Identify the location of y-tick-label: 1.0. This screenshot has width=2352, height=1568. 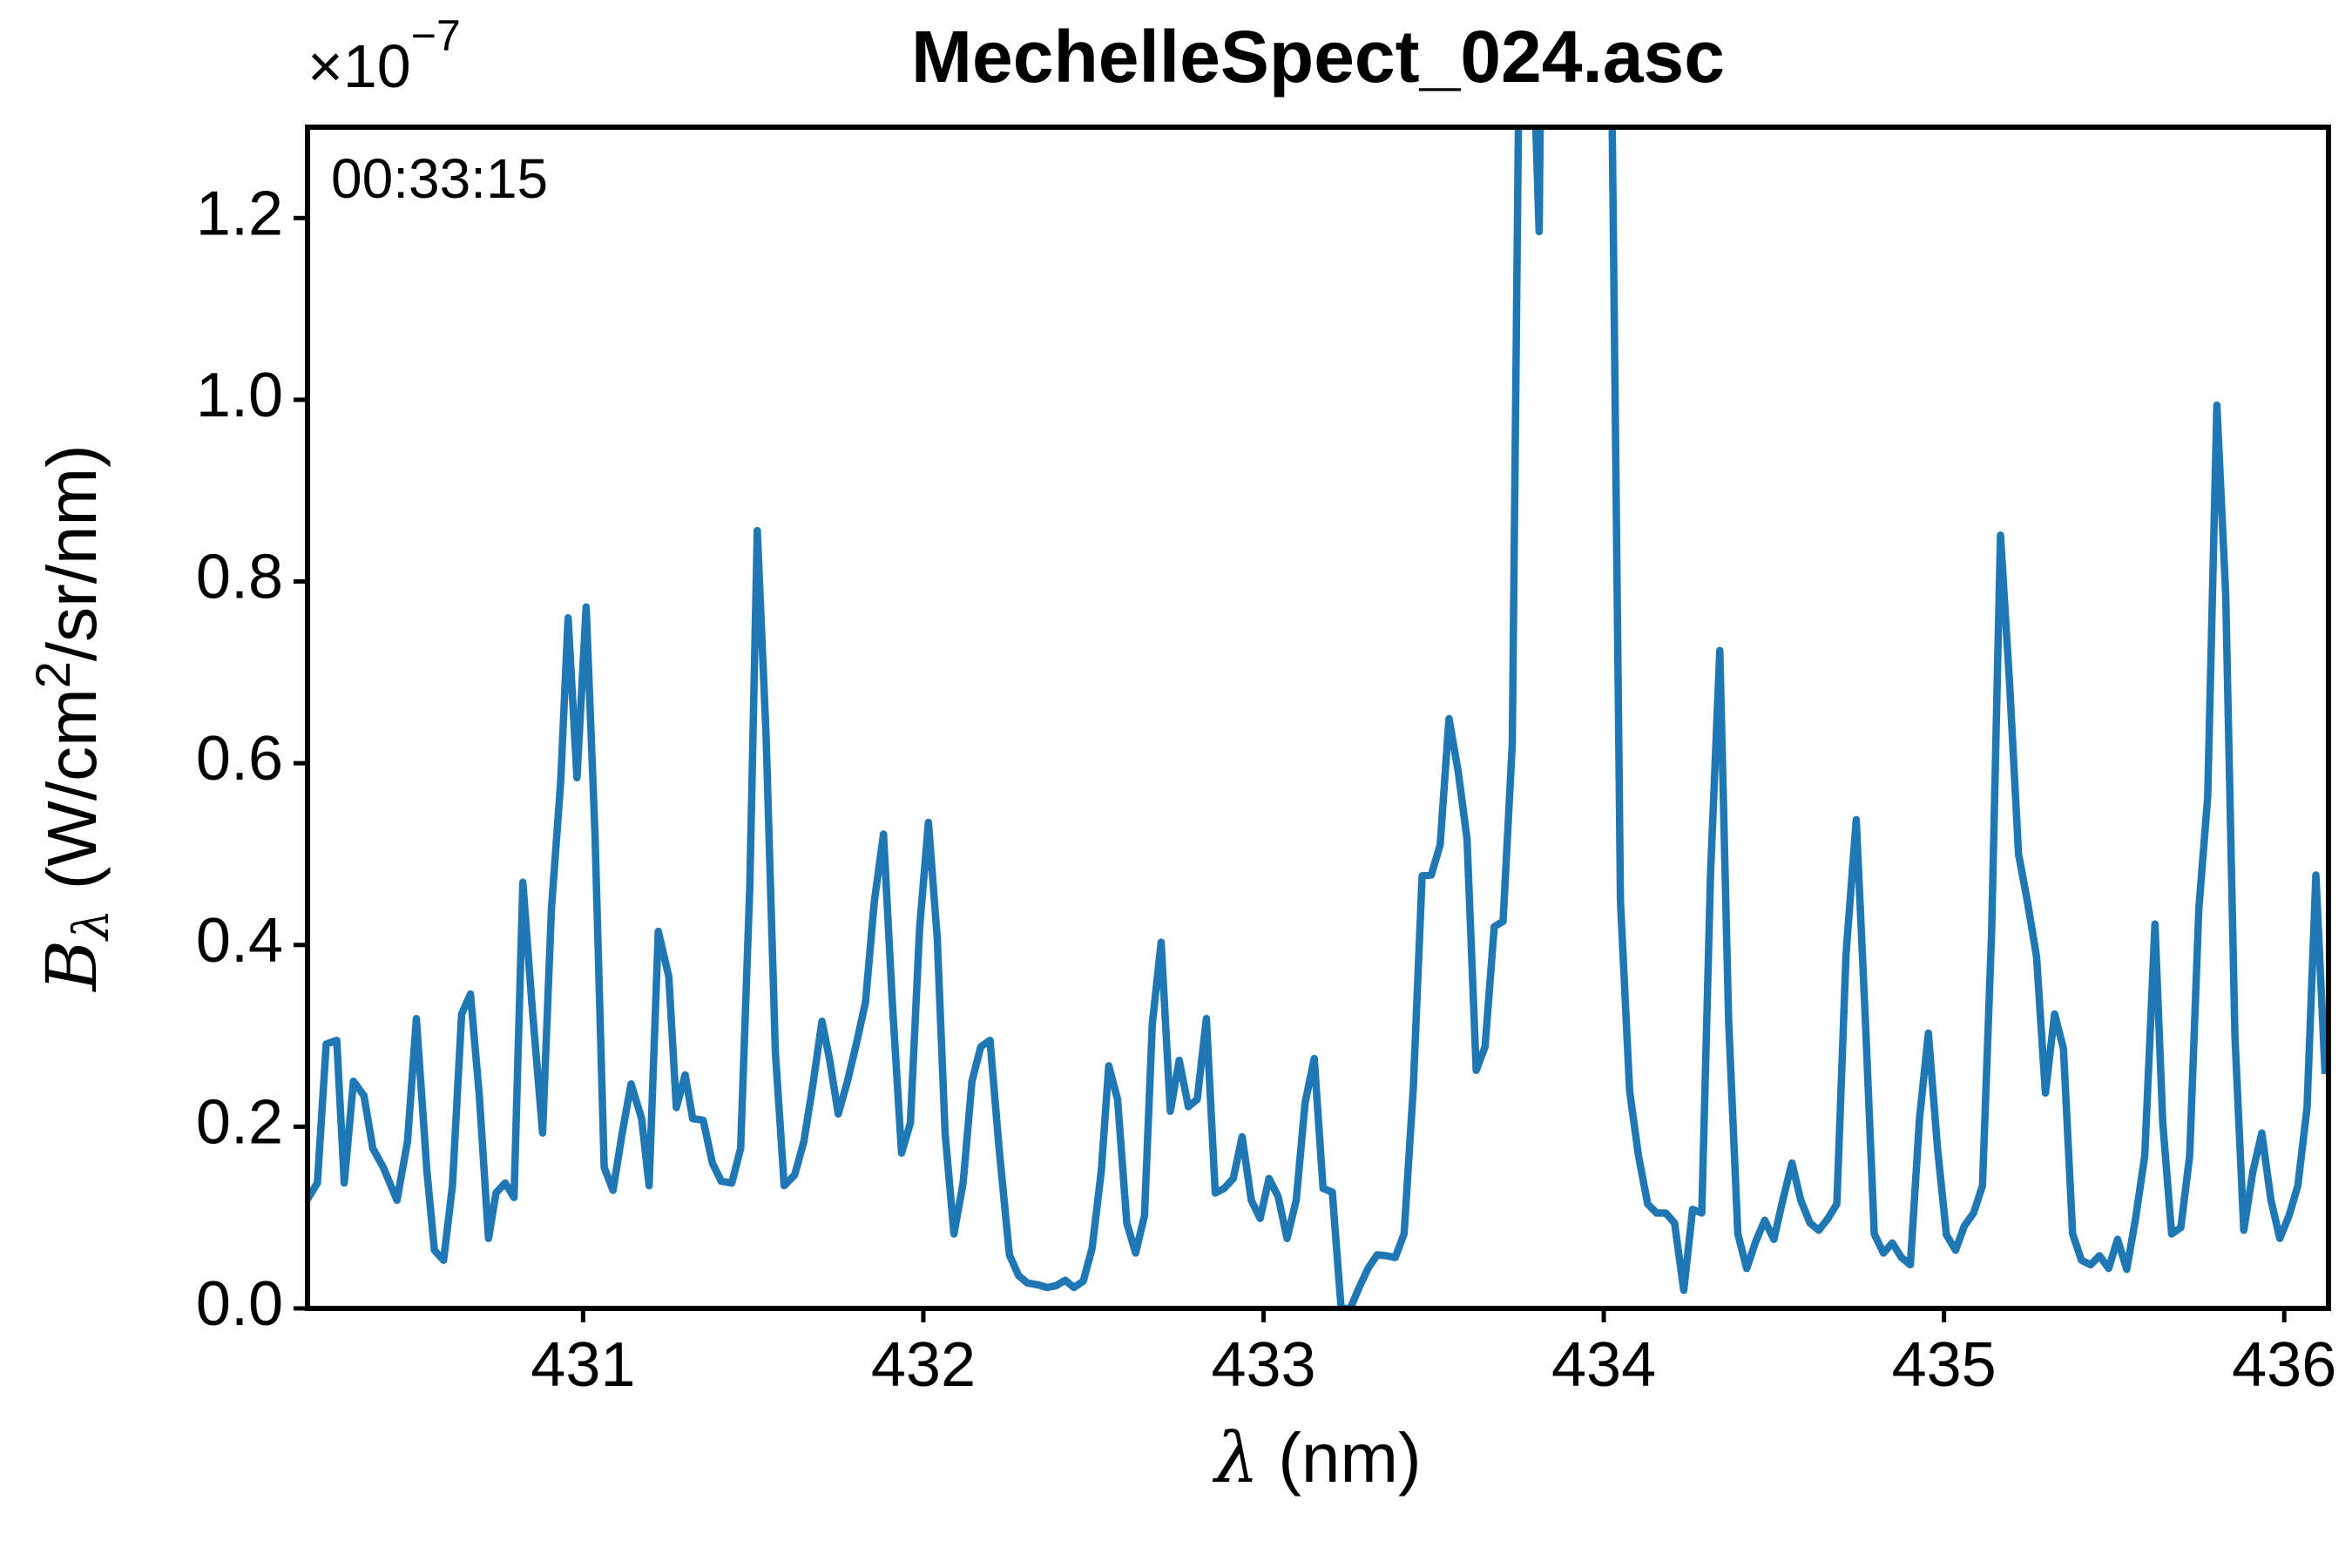
(240, 395).